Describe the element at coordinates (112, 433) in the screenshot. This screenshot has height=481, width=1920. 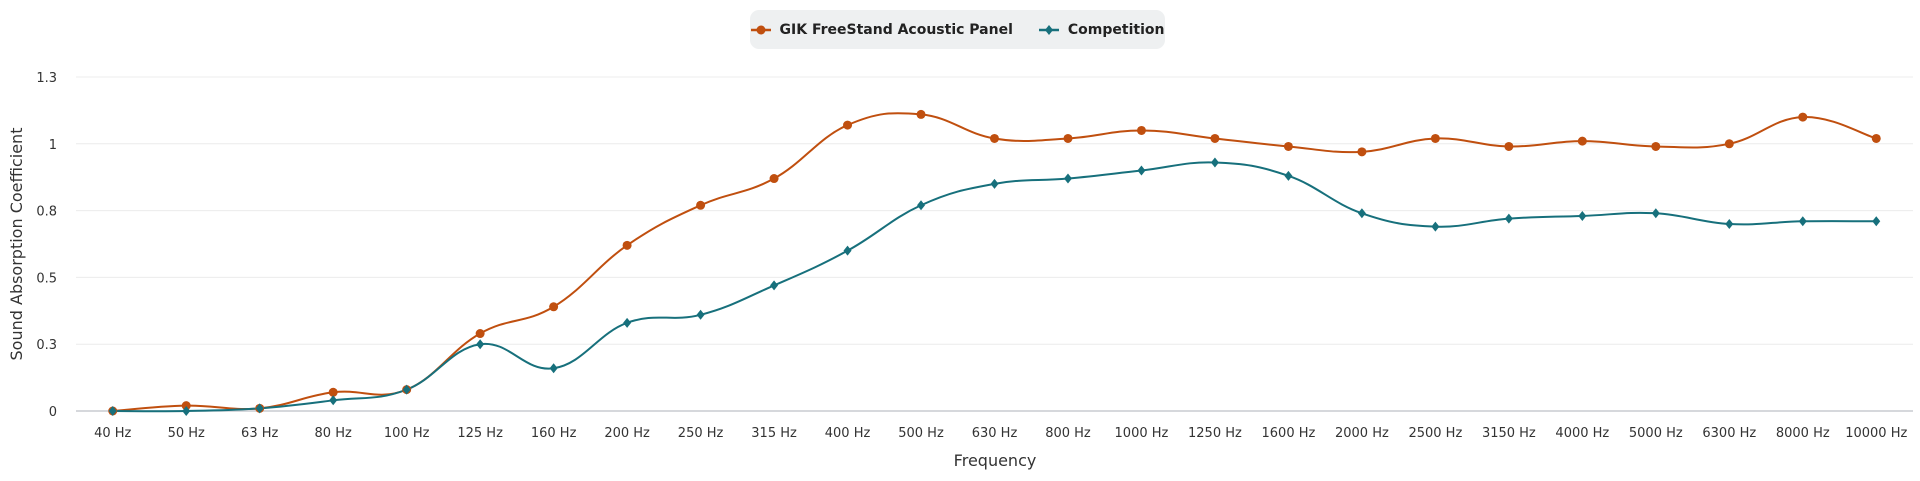
I see `x-tick-label: 40 Hz` at that location.